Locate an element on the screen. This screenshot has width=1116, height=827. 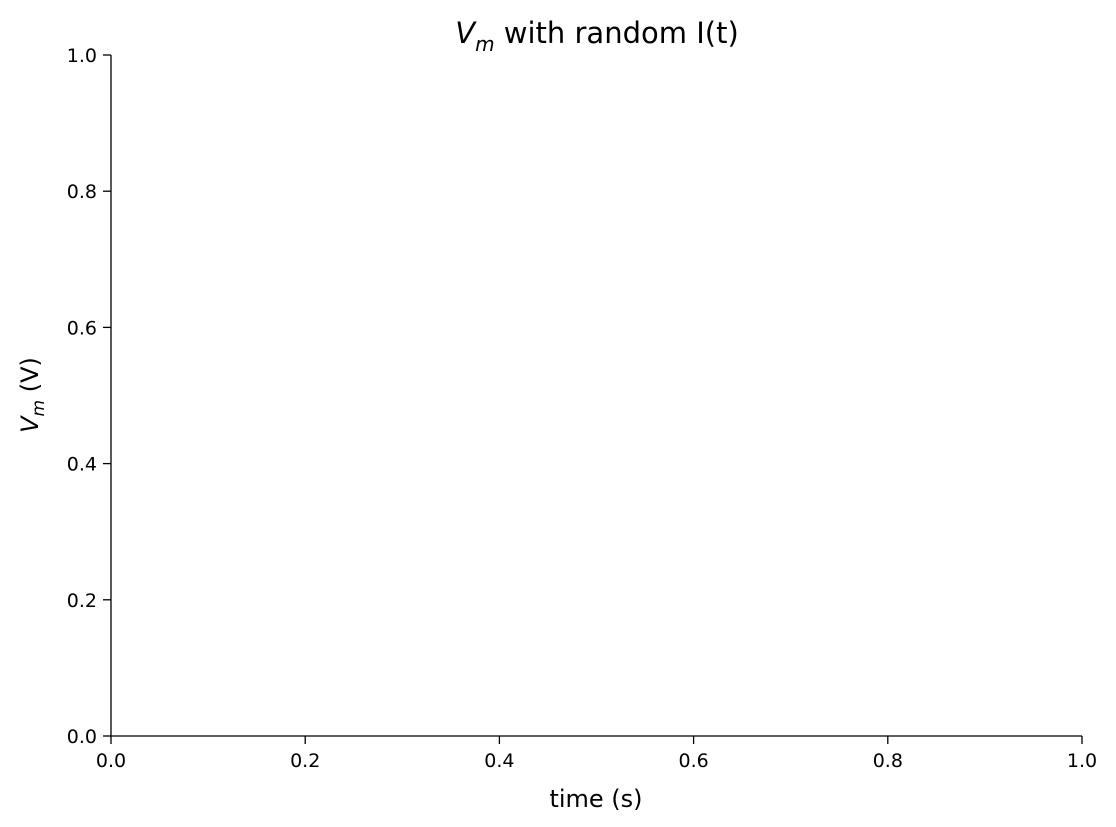
chart-title-suffix: with random I(t) is located at coordinates (617, 33).